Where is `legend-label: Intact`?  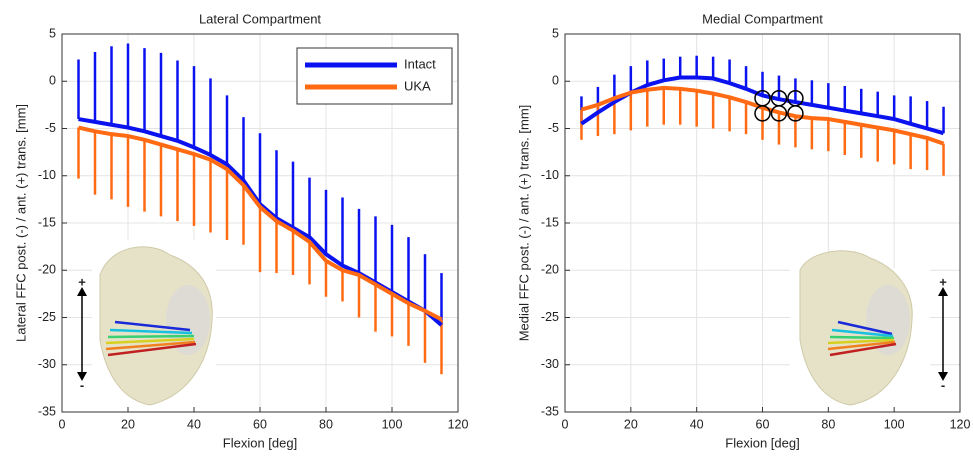
legend-label: Intact is located at coordinates (420, 63).